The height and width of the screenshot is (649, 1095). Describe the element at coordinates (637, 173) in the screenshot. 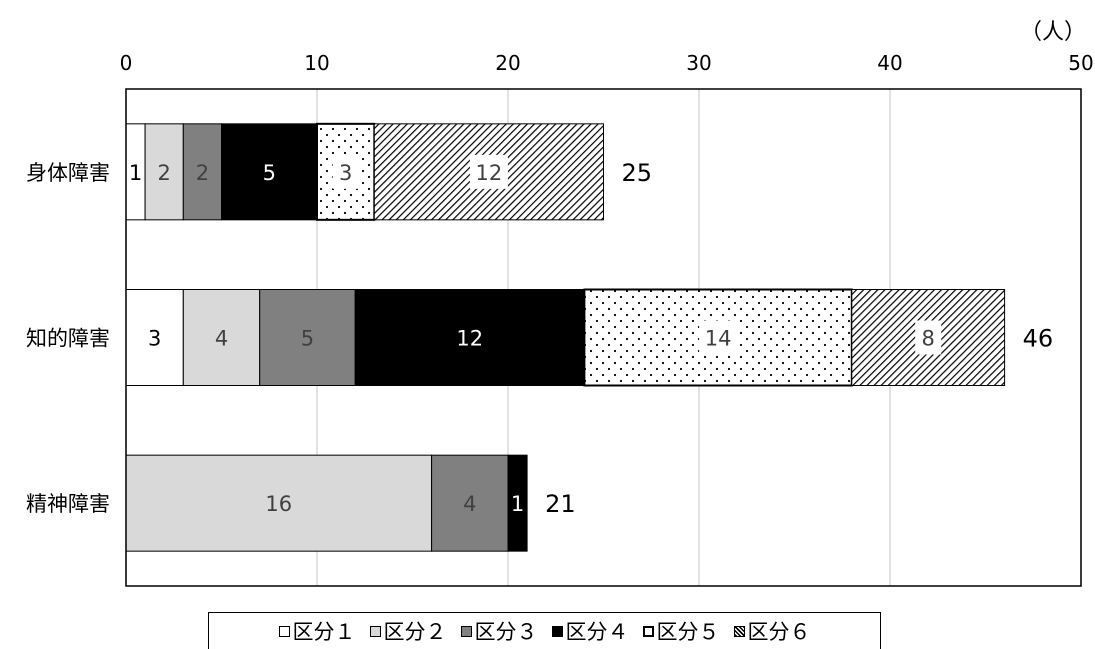

I see `total-label: 25` at that location.